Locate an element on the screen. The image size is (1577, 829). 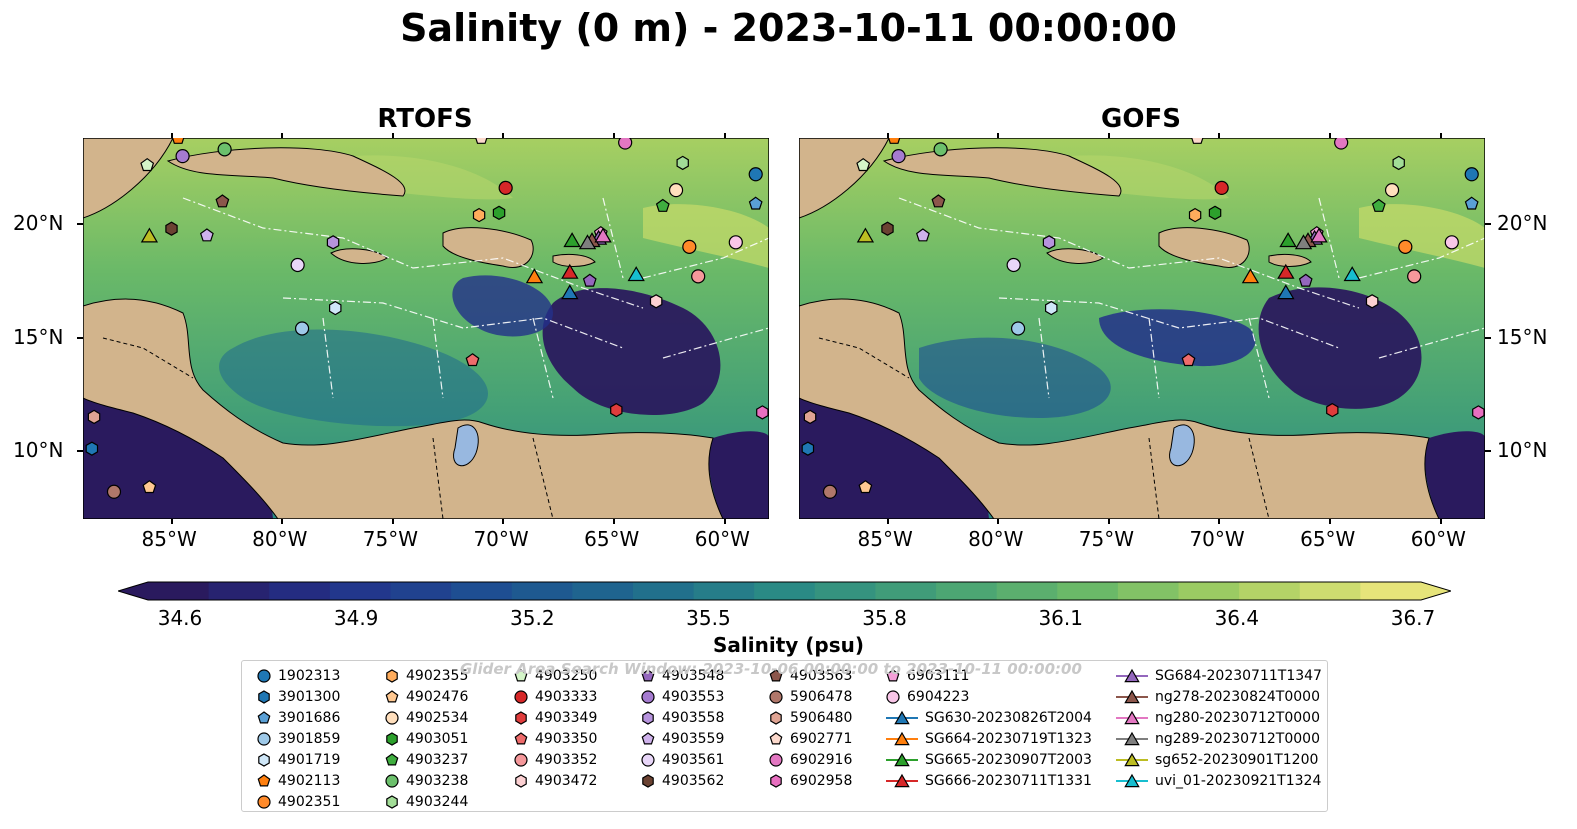
x-tick-label: 85°W is located at coordinates (169, 539).